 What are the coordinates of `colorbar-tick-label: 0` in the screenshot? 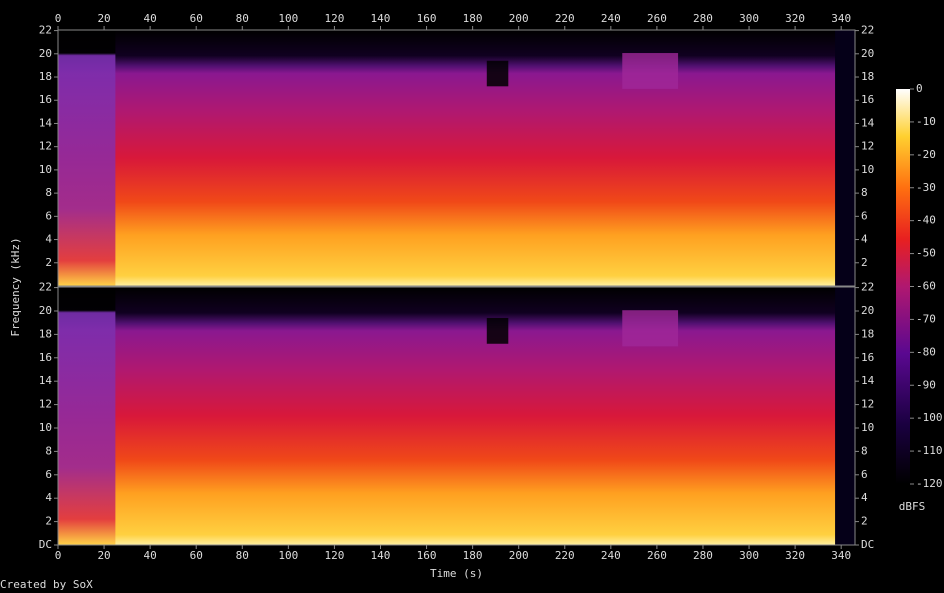 It's located at (919, 88).